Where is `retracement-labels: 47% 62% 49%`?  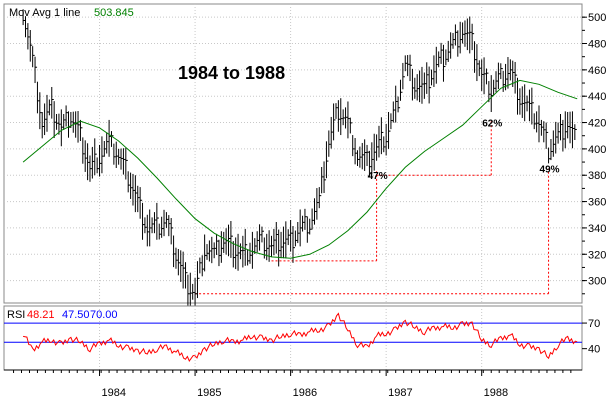
retracement-labels: 47% 62% 49% is located at coordinates (464, 151).